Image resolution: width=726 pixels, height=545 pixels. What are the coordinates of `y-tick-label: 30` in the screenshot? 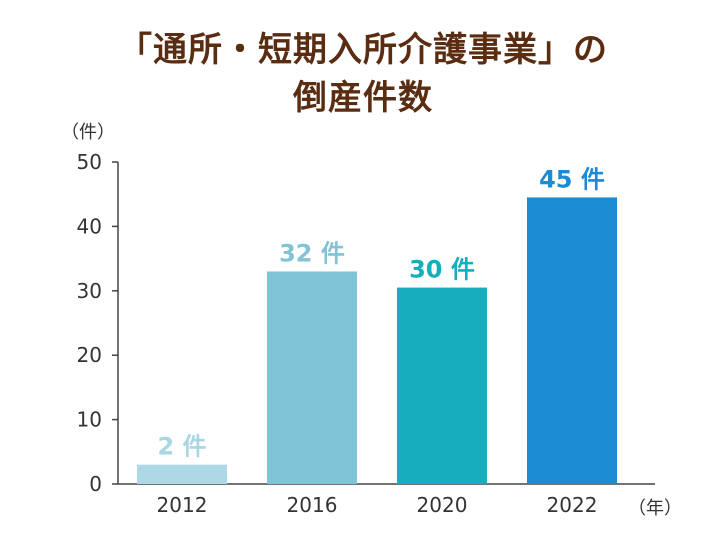 It's located at (89, 291).